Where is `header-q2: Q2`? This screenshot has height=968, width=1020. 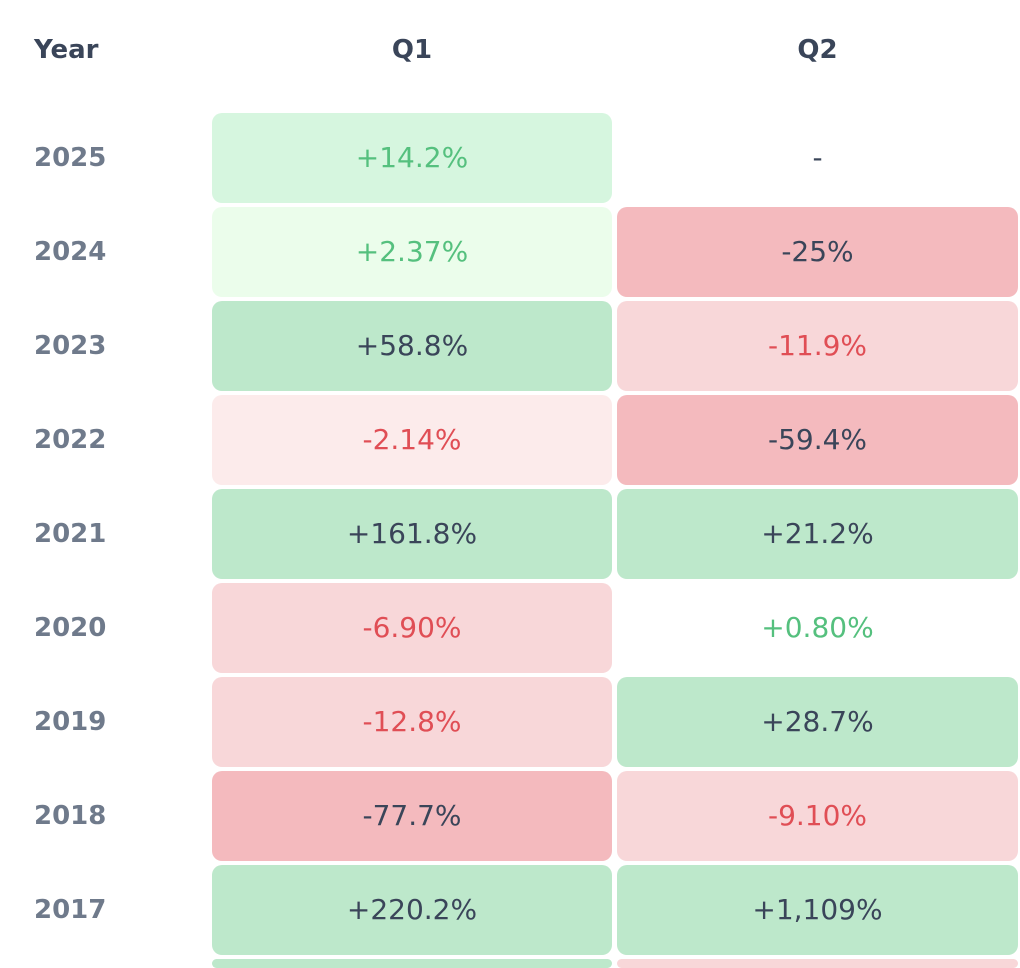 header-q2: Q2 is located at coordinates (817, 50).